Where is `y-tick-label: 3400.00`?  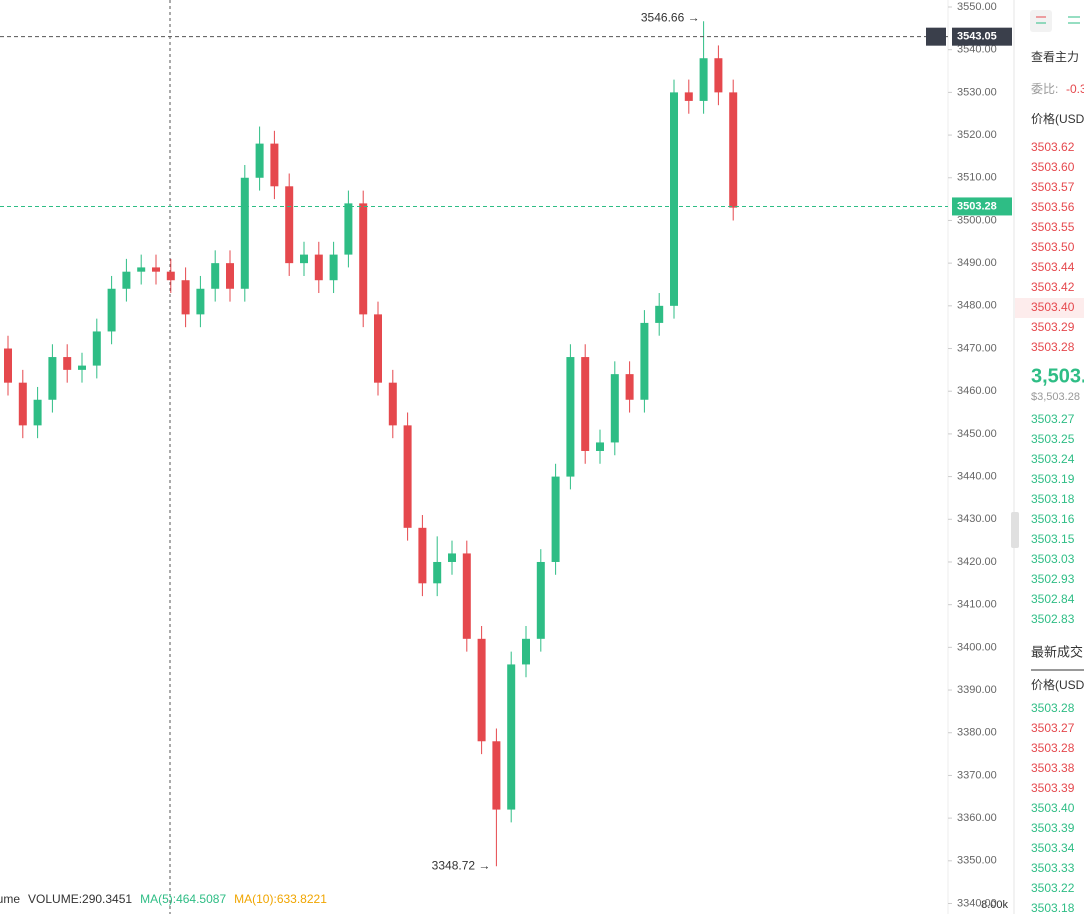
y-tick-label: 3400.00 is located at coordinates (977, 647).